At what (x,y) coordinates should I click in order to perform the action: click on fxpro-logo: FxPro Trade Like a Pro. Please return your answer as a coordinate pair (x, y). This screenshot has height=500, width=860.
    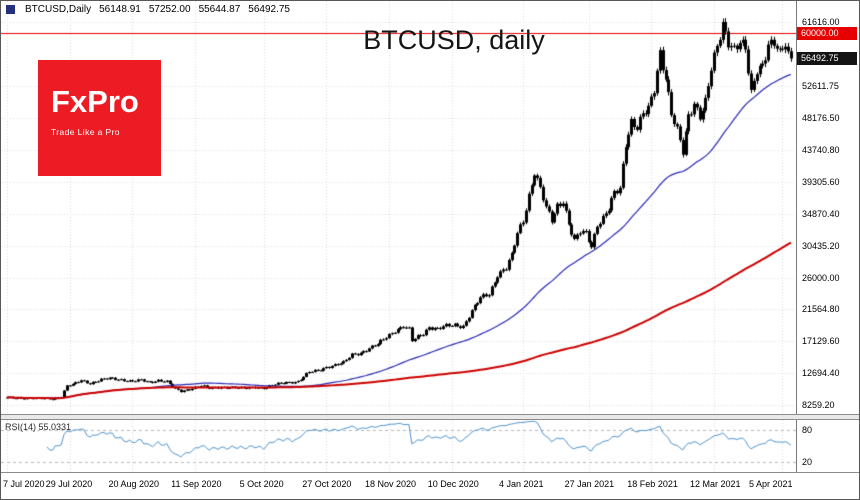
    Looking at the image, I should click on (99, 118).